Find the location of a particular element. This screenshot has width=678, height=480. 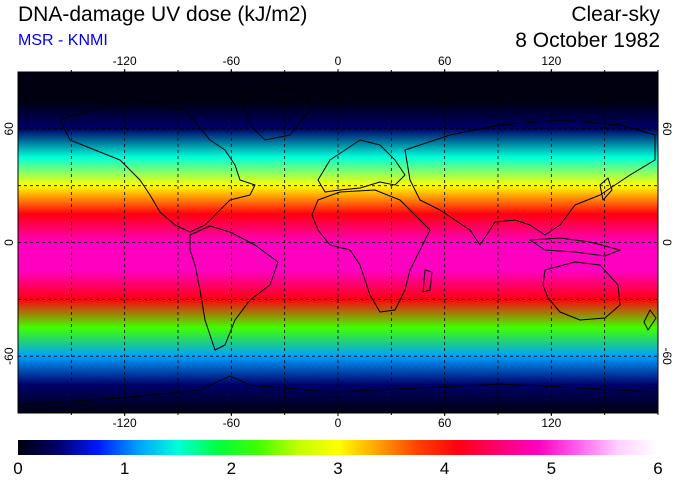

colorbar is located at coordinates (338, 447).